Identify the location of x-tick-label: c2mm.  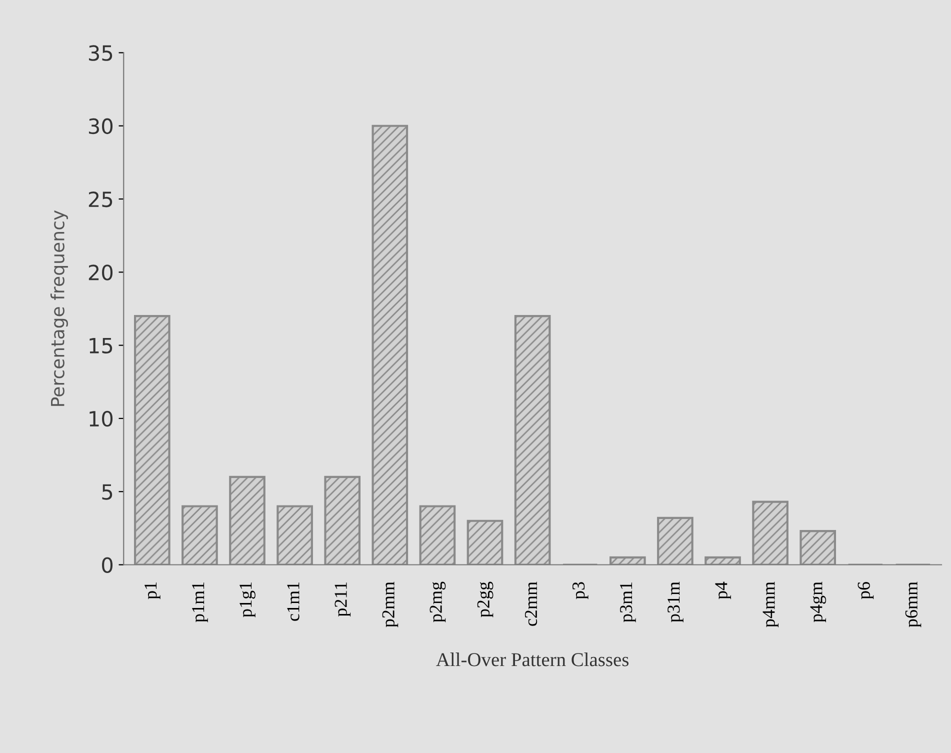
(531, 604).